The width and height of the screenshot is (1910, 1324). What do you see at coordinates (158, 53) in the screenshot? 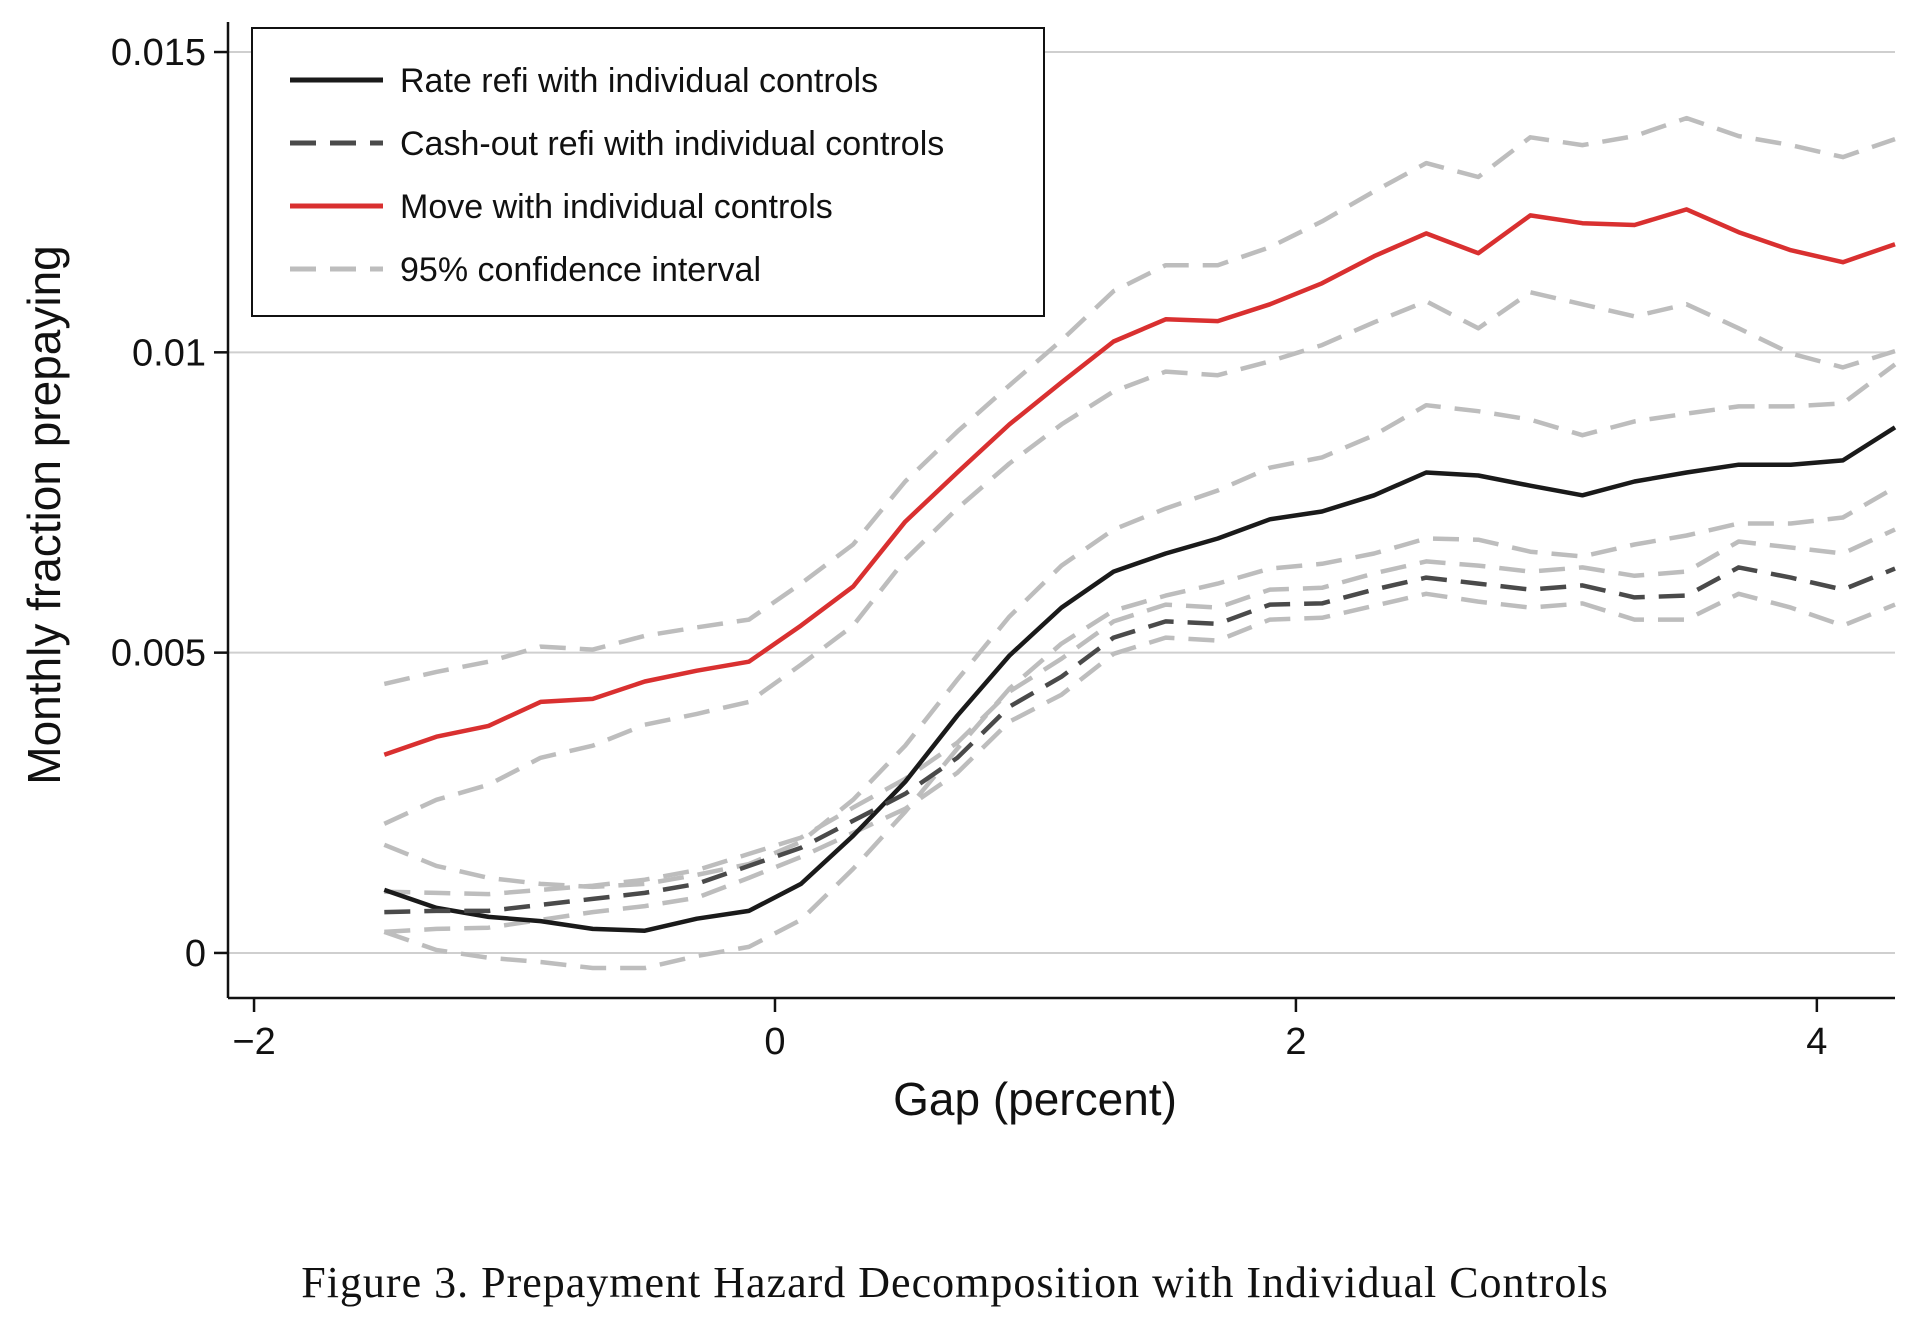
I see `y-tick-label: 0.015` at bounding box center [158, 53].